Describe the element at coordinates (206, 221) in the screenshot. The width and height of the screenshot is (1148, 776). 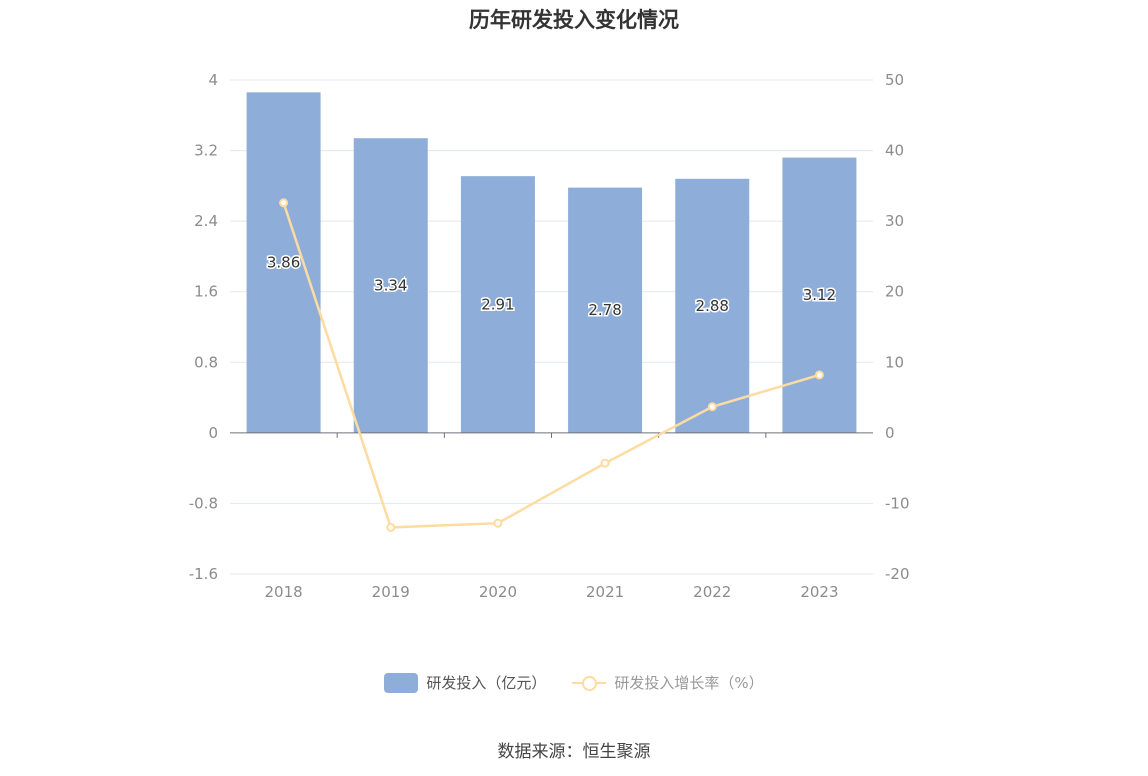
I see `y-left-tick-label: 2.4` at that location.